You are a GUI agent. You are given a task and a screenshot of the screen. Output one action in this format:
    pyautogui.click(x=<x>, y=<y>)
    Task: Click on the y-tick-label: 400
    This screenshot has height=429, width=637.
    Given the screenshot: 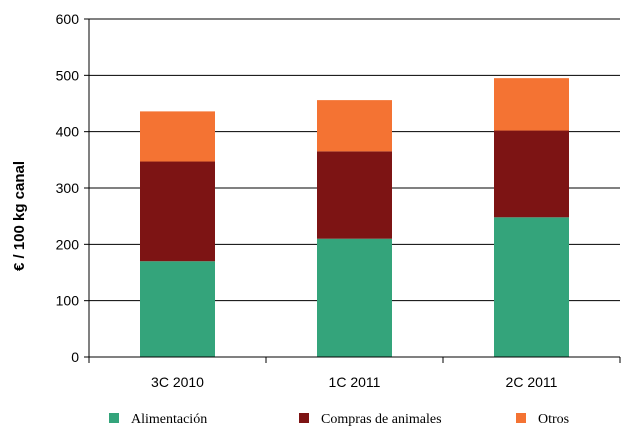 What is the action you would take?
    pyautogui.click(x=68, y=132)
    